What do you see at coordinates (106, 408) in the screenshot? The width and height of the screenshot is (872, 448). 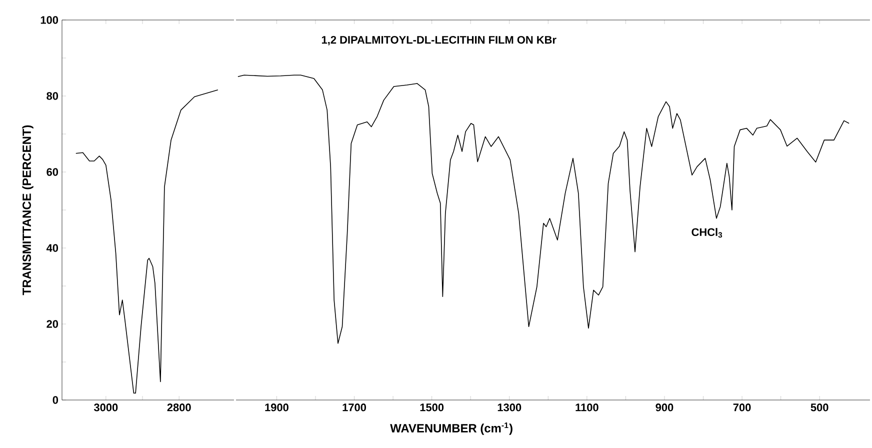 I see `x-tick-label: 3000` at bounding box center [106, 408].